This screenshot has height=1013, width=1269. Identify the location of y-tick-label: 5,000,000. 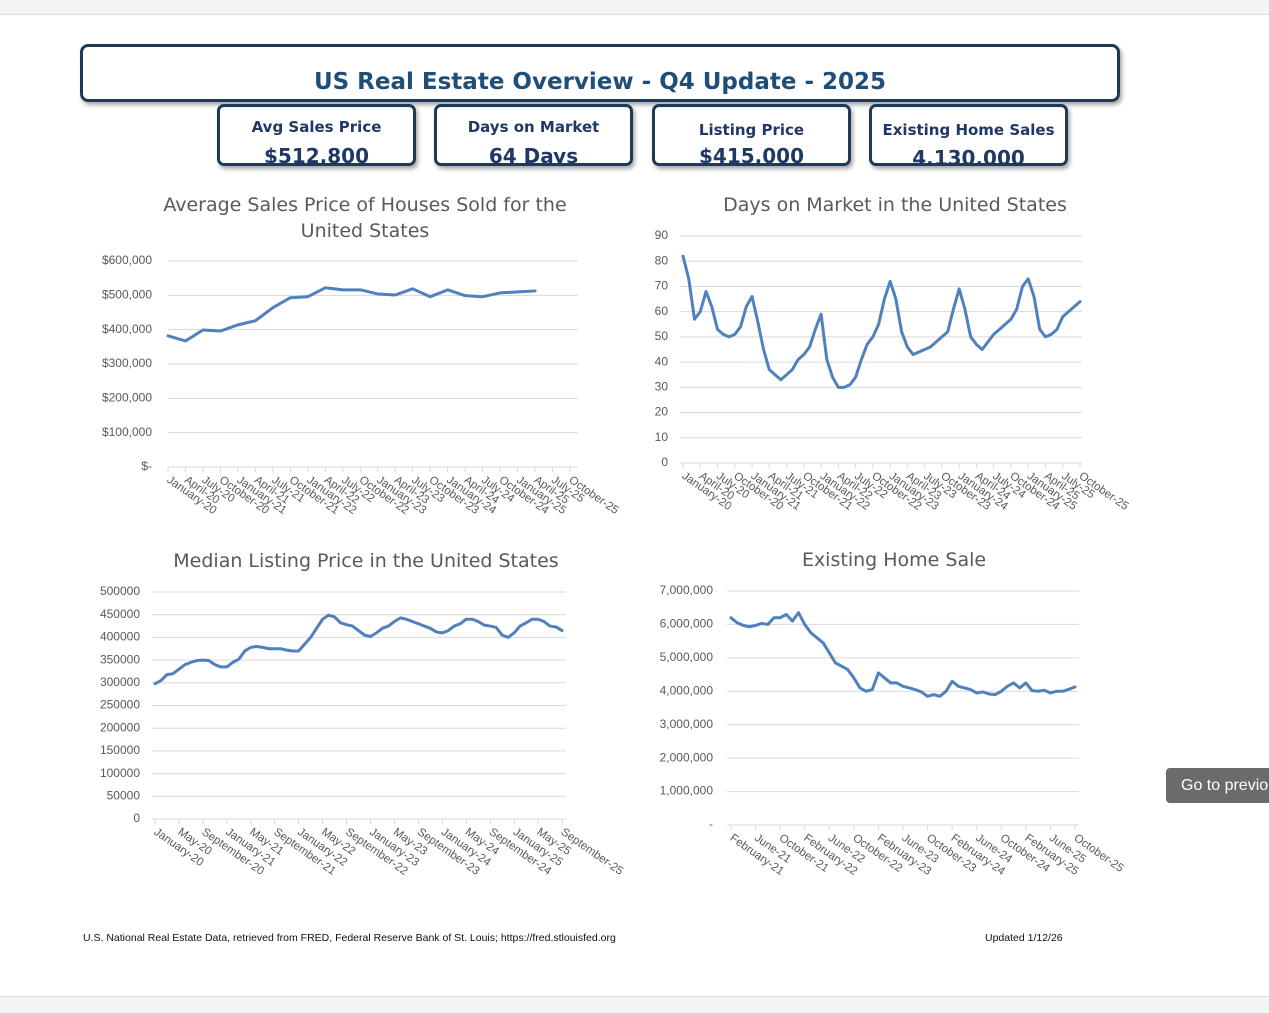
(687, 657).